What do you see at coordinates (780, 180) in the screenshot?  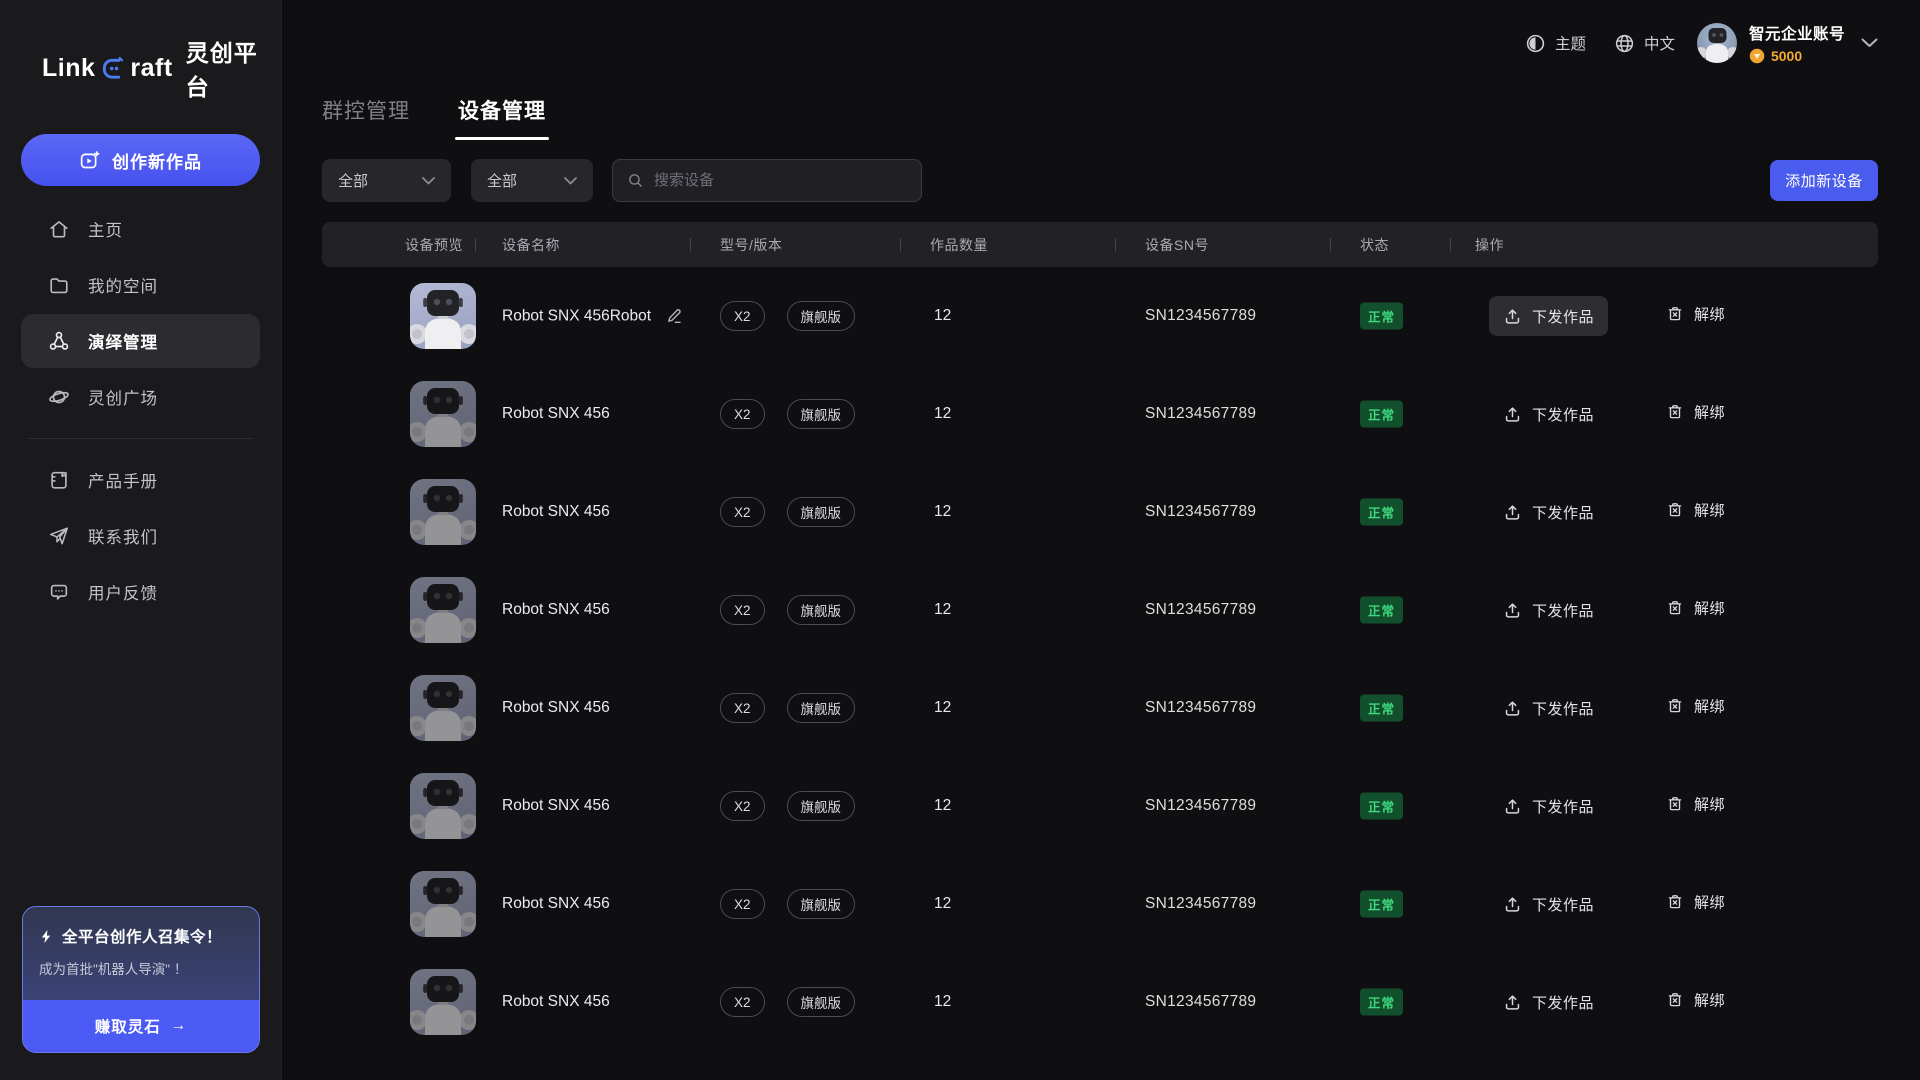 I see `search-input` at bounding box center [780, 180].